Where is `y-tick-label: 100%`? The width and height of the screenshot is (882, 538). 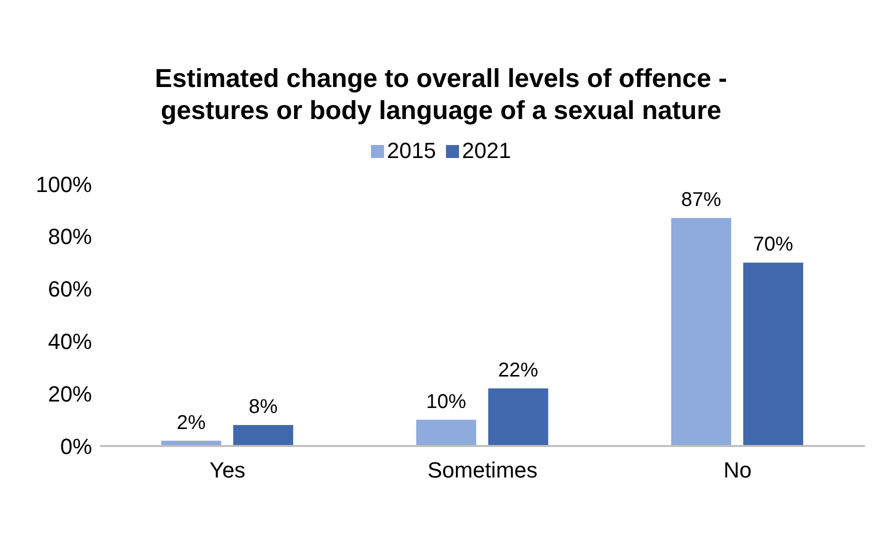
y-tick-label: 100% is located at coordinates (64, 184).